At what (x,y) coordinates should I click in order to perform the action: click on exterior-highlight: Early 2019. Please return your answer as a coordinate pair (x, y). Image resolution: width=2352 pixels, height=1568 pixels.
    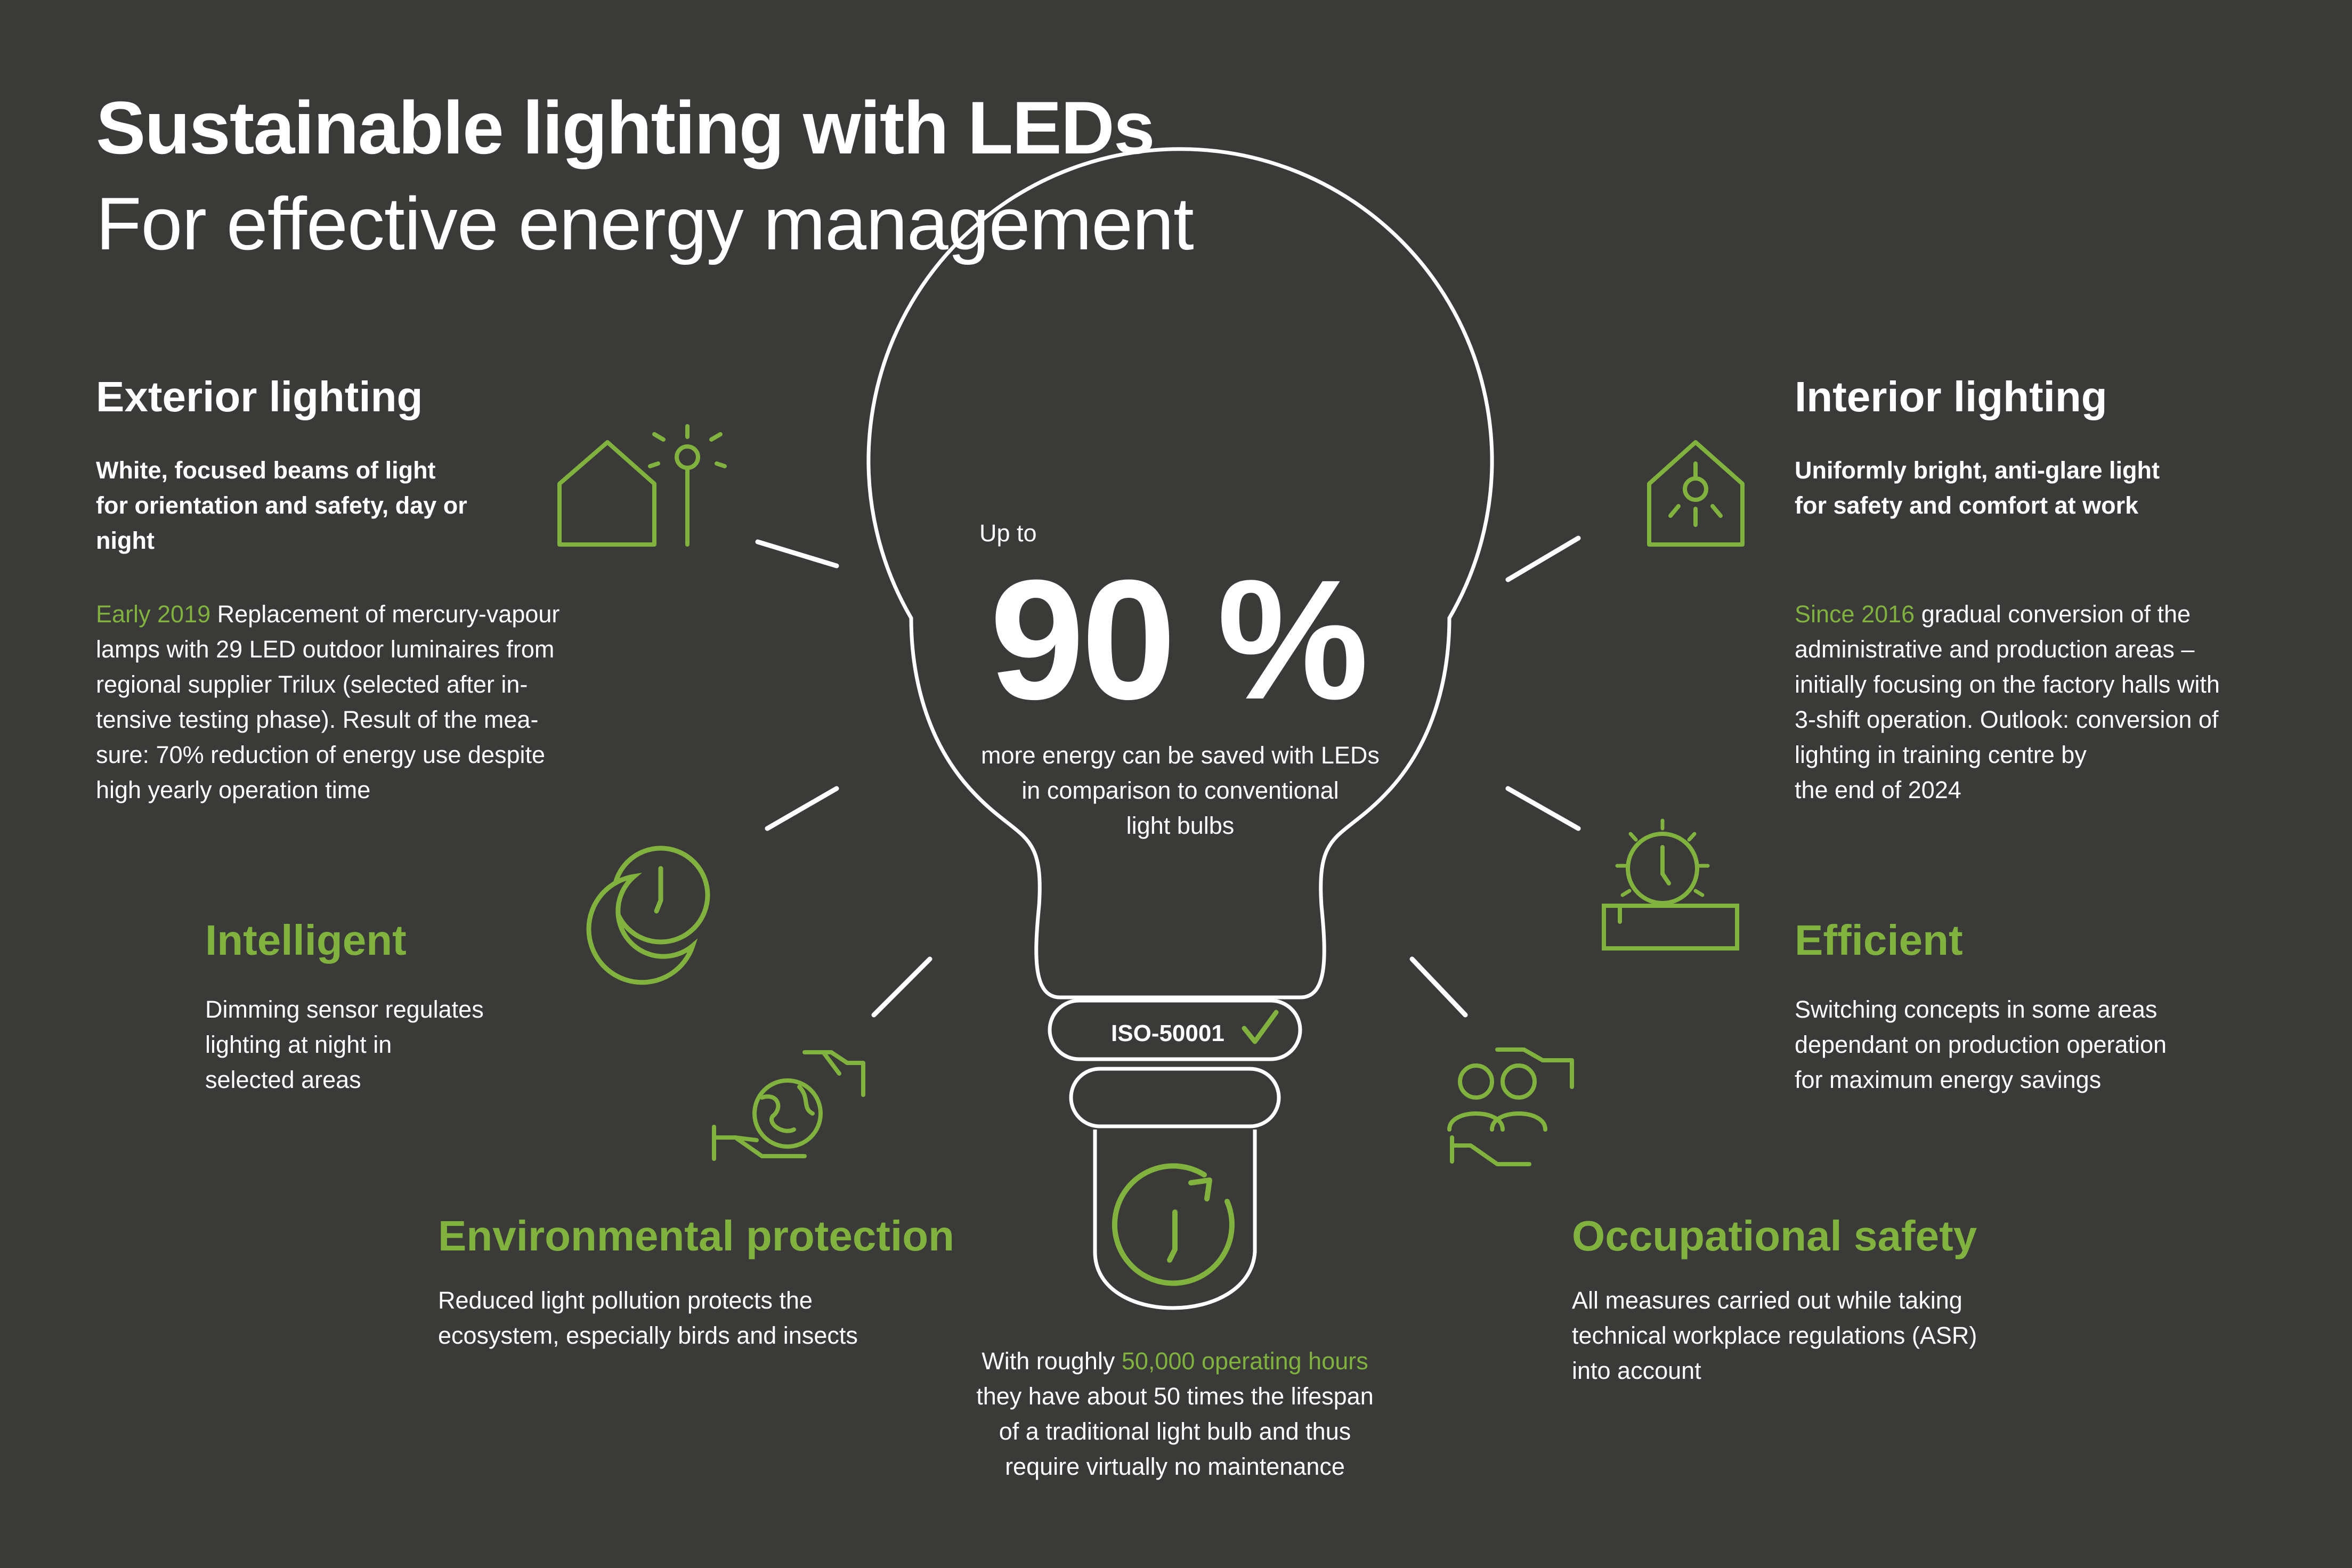
    Looking at the image, I should click on (153, 614).